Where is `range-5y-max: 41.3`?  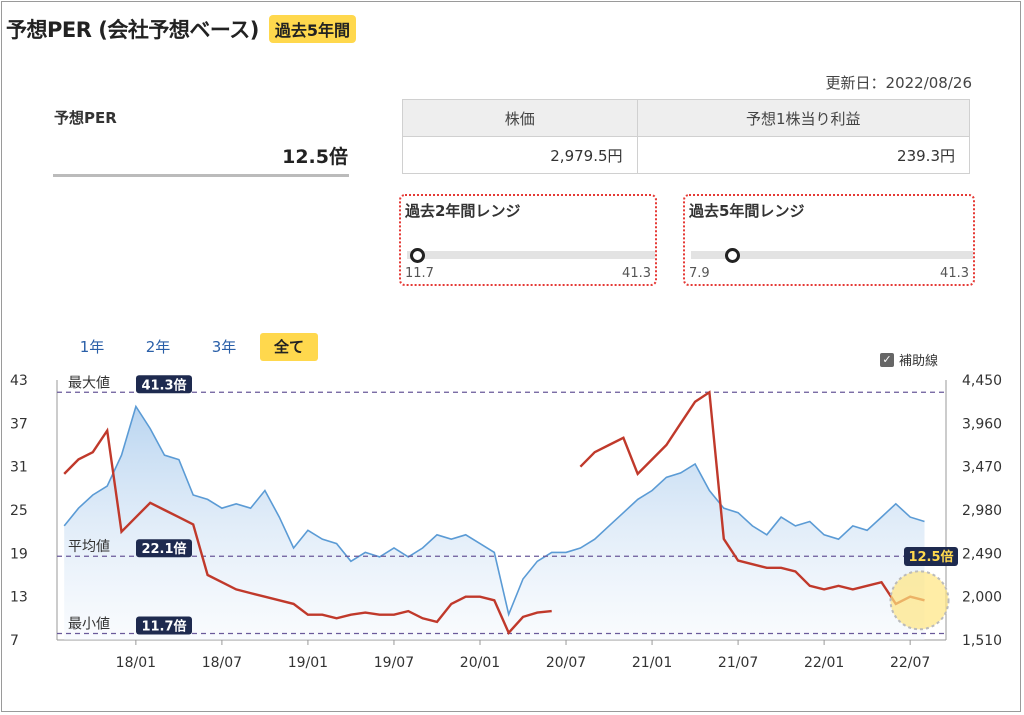 range-5y-max: 41.3 is located at coordinates (954, 273).